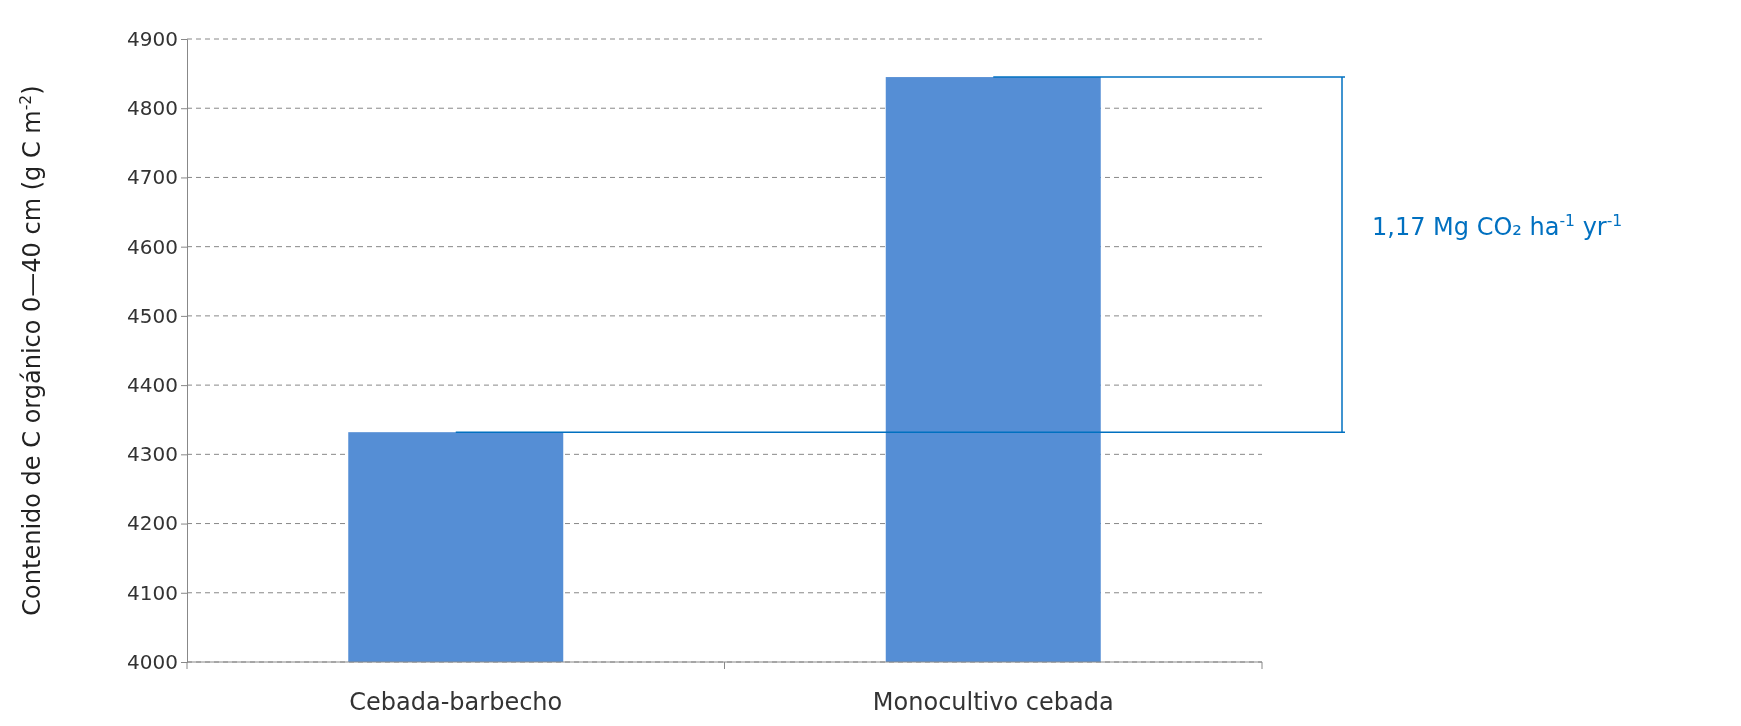  I want to click on y-tick-label: 4000, so click(152, 661).